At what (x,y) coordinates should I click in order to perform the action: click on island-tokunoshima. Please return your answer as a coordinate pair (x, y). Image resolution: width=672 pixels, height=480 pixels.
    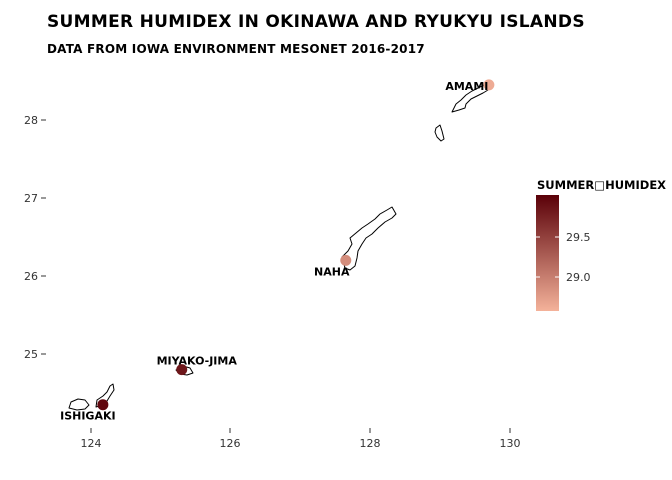
    Looking at the image, I should click on (439, 133).